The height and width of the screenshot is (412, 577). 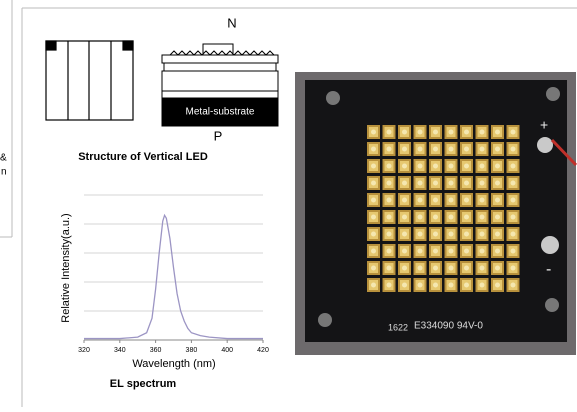 What do you see at coordinates (143, 384) in the screenshot?
I see `chart-title: EL spectrum` at bounding box center [143, 384].